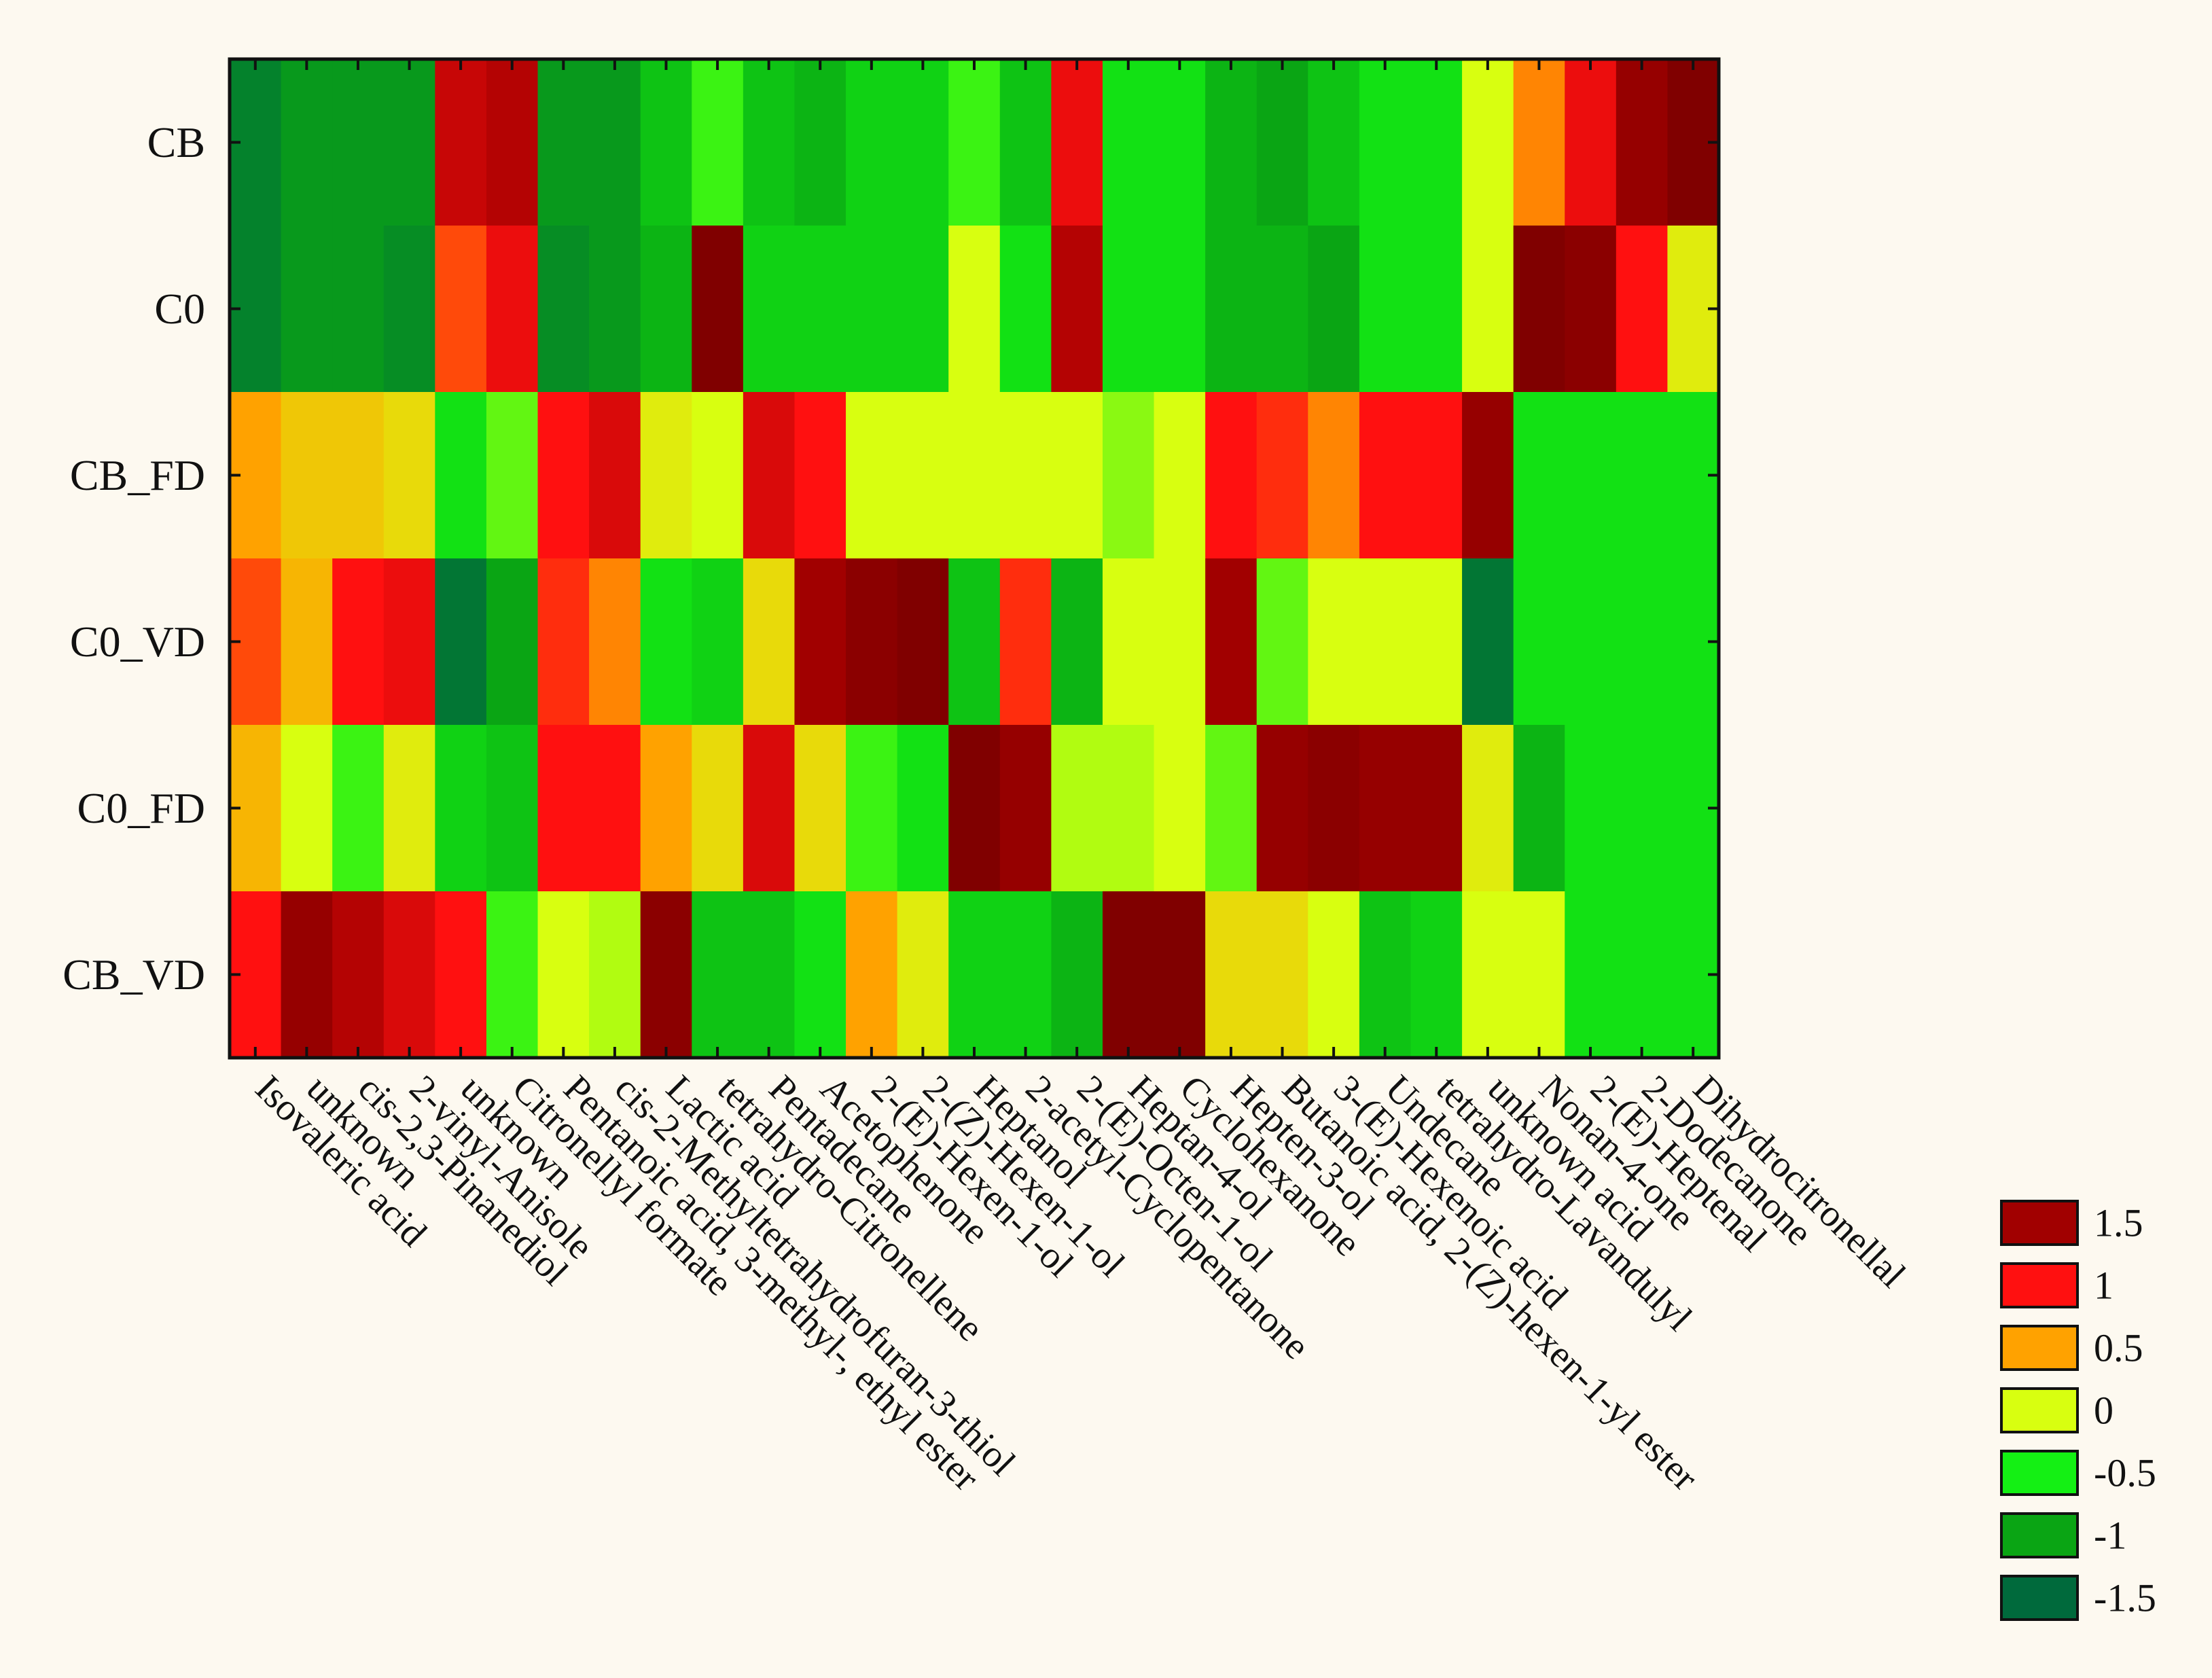 The height and width of the screenshot is (1678, 2212). I want to click on legend-label: -0.5, so click(2125, 1473).